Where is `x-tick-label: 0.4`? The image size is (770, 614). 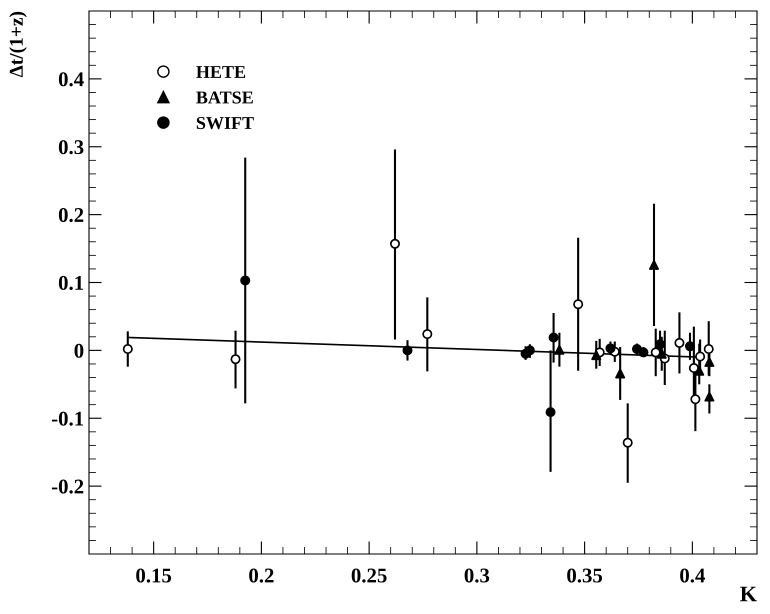 x-tick-label: 0.4 is located at coordinates (692, 575).